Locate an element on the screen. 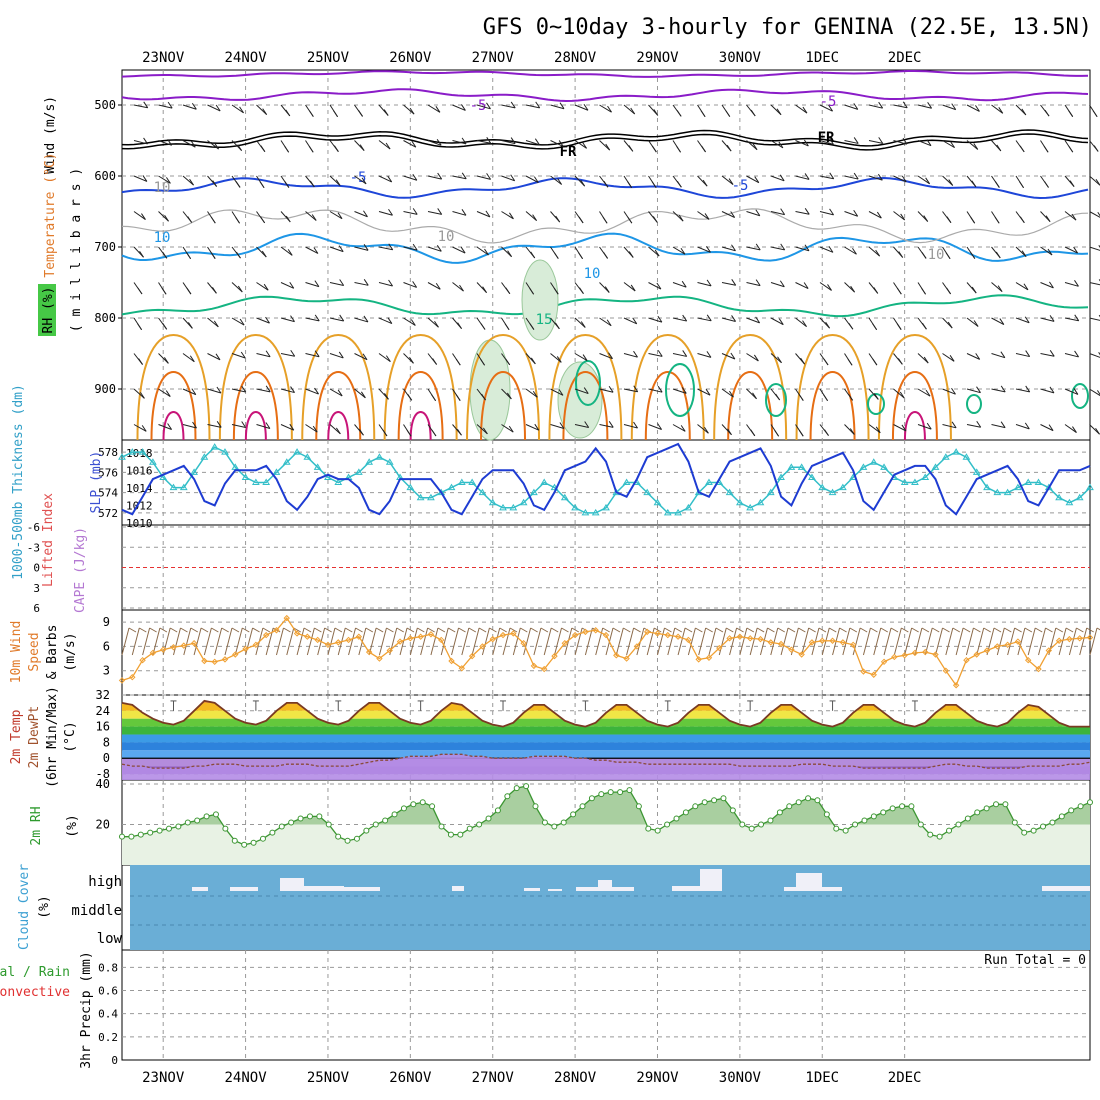 The width and height of the screenshot is (1100, 1100). contour-label: 15 is located at coordinates (544, 320).